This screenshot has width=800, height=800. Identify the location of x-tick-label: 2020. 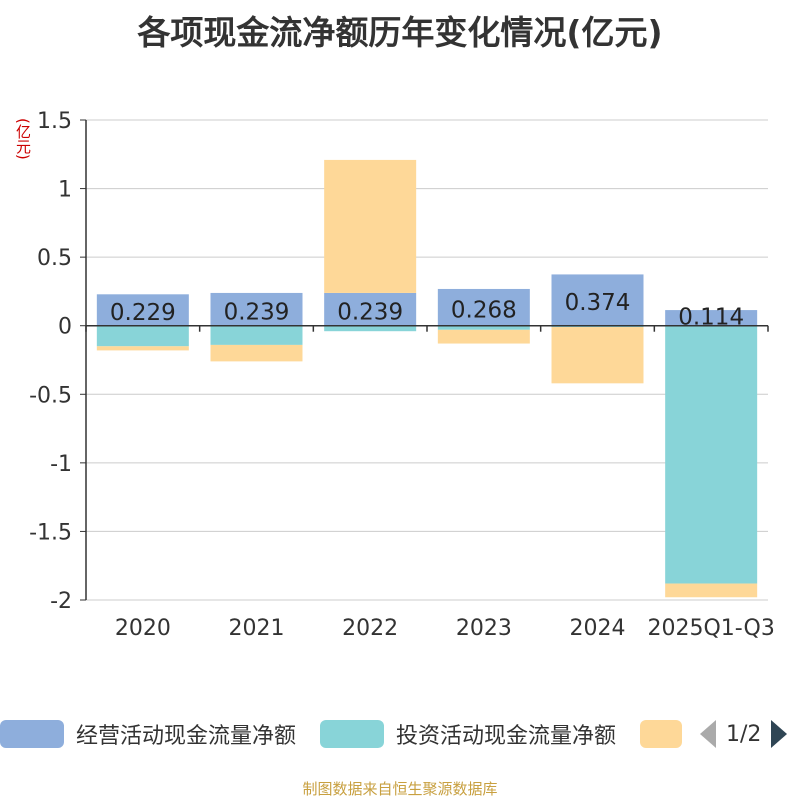
(143, 628).